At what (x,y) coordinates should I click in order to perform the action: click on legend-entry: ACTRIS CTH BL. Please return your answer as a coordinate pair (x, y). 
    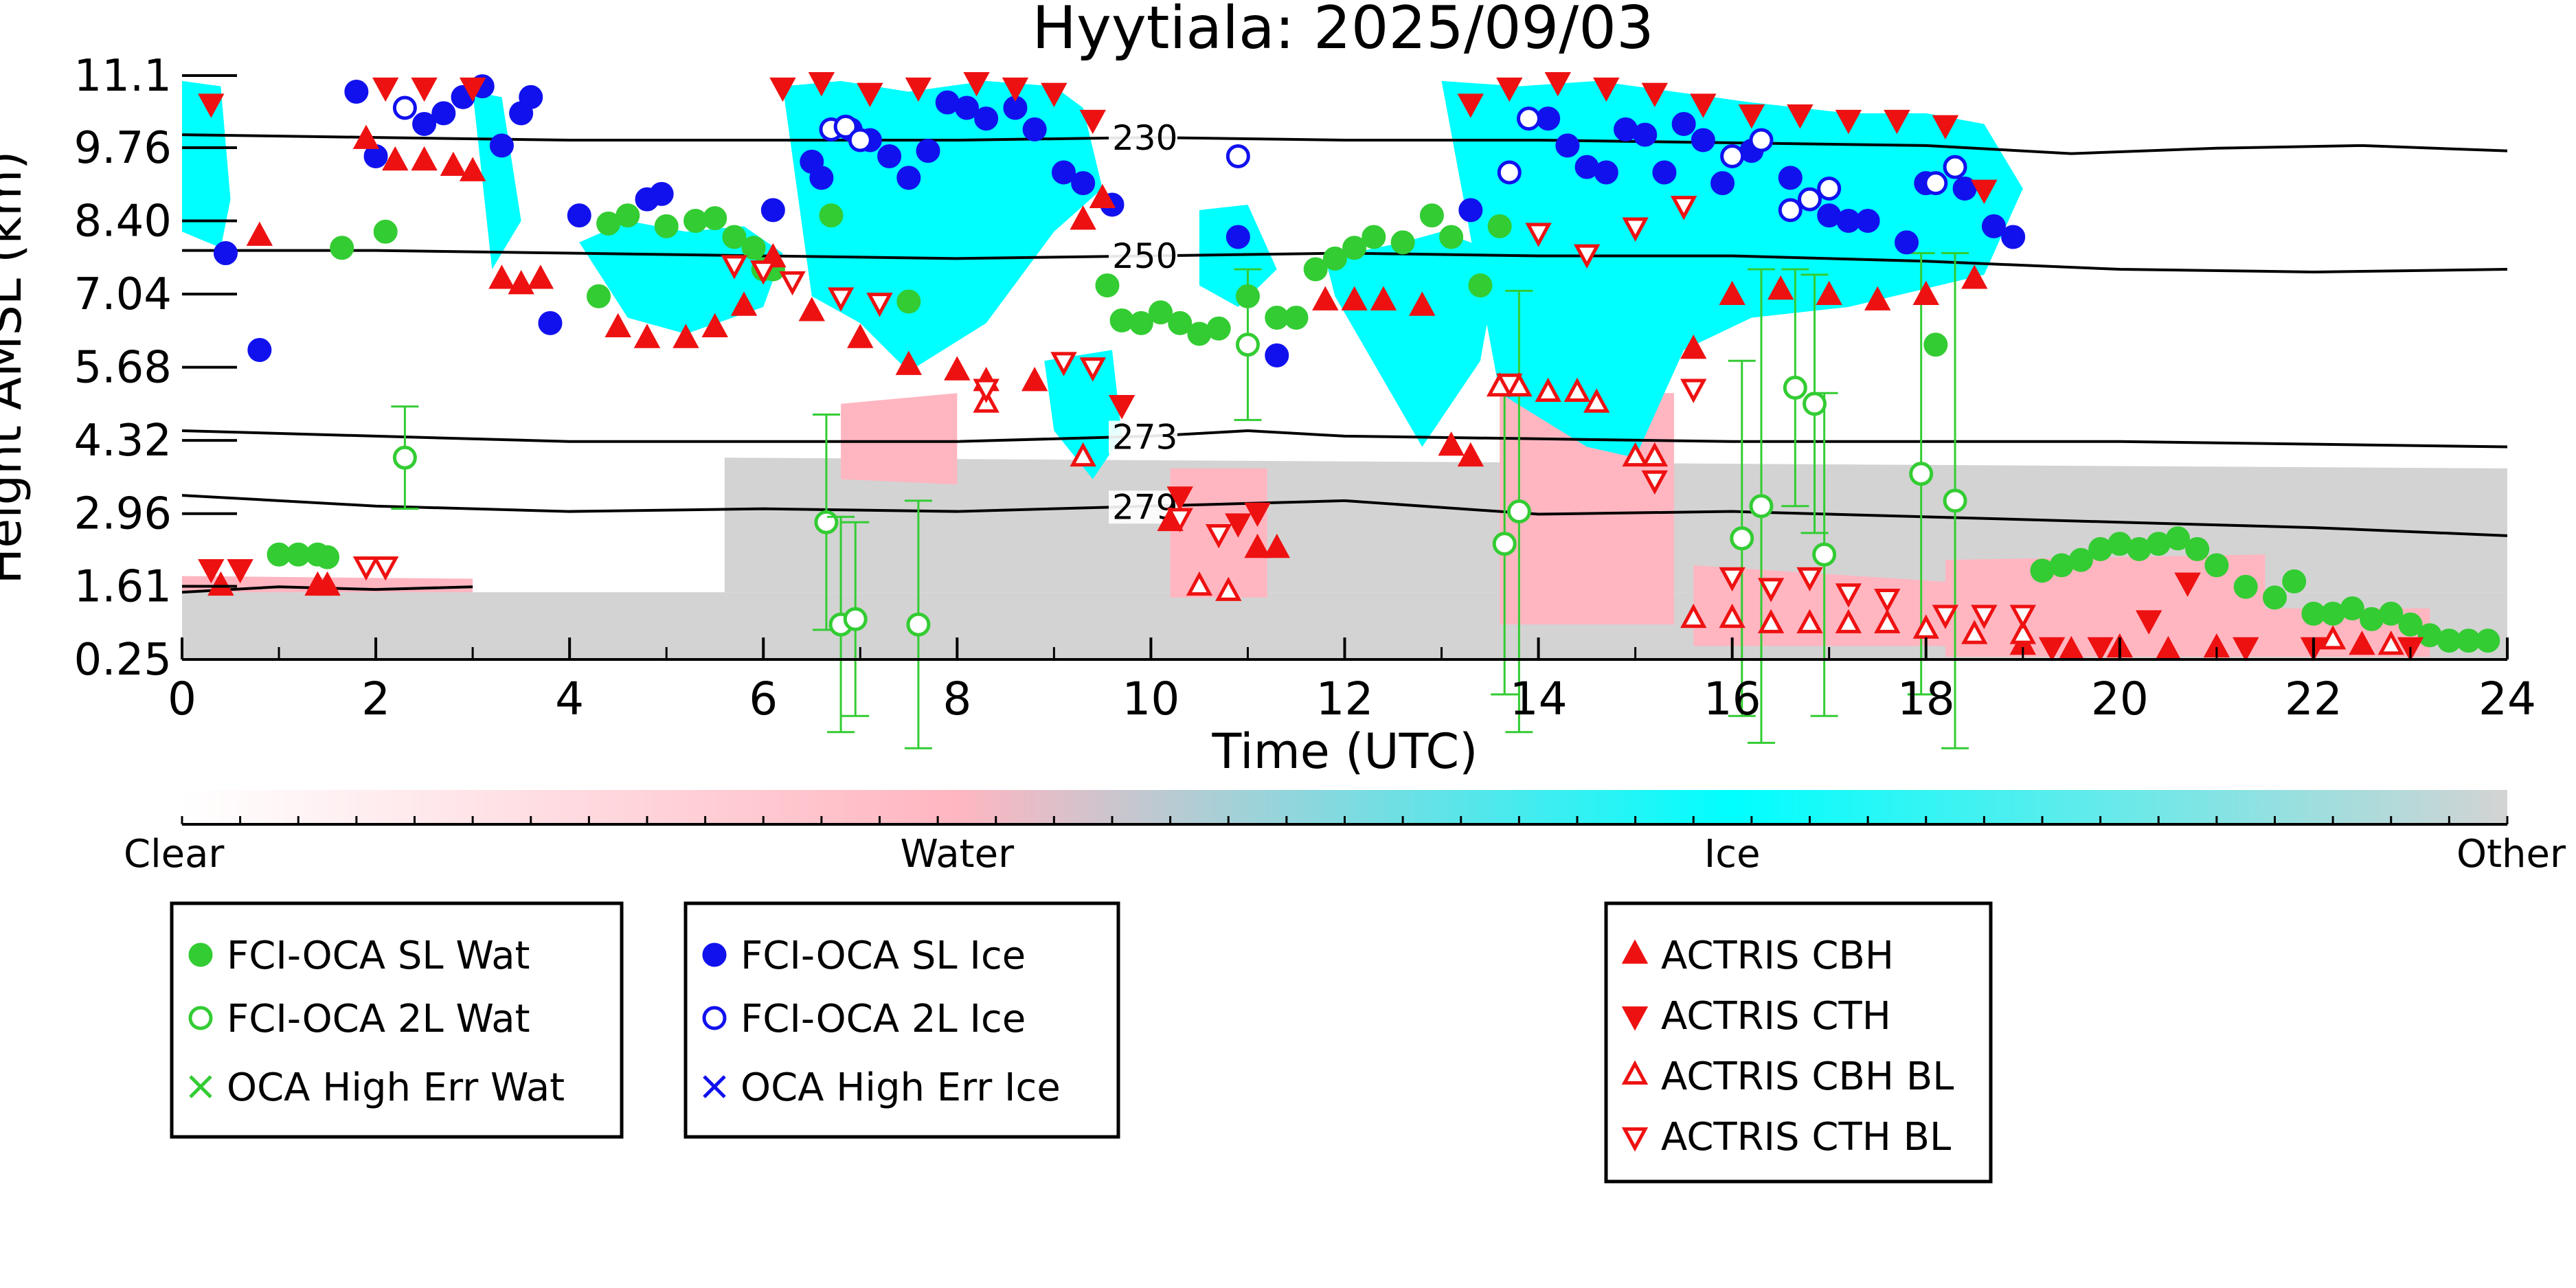
    Looking at the image, I should click on (1786, 1137).